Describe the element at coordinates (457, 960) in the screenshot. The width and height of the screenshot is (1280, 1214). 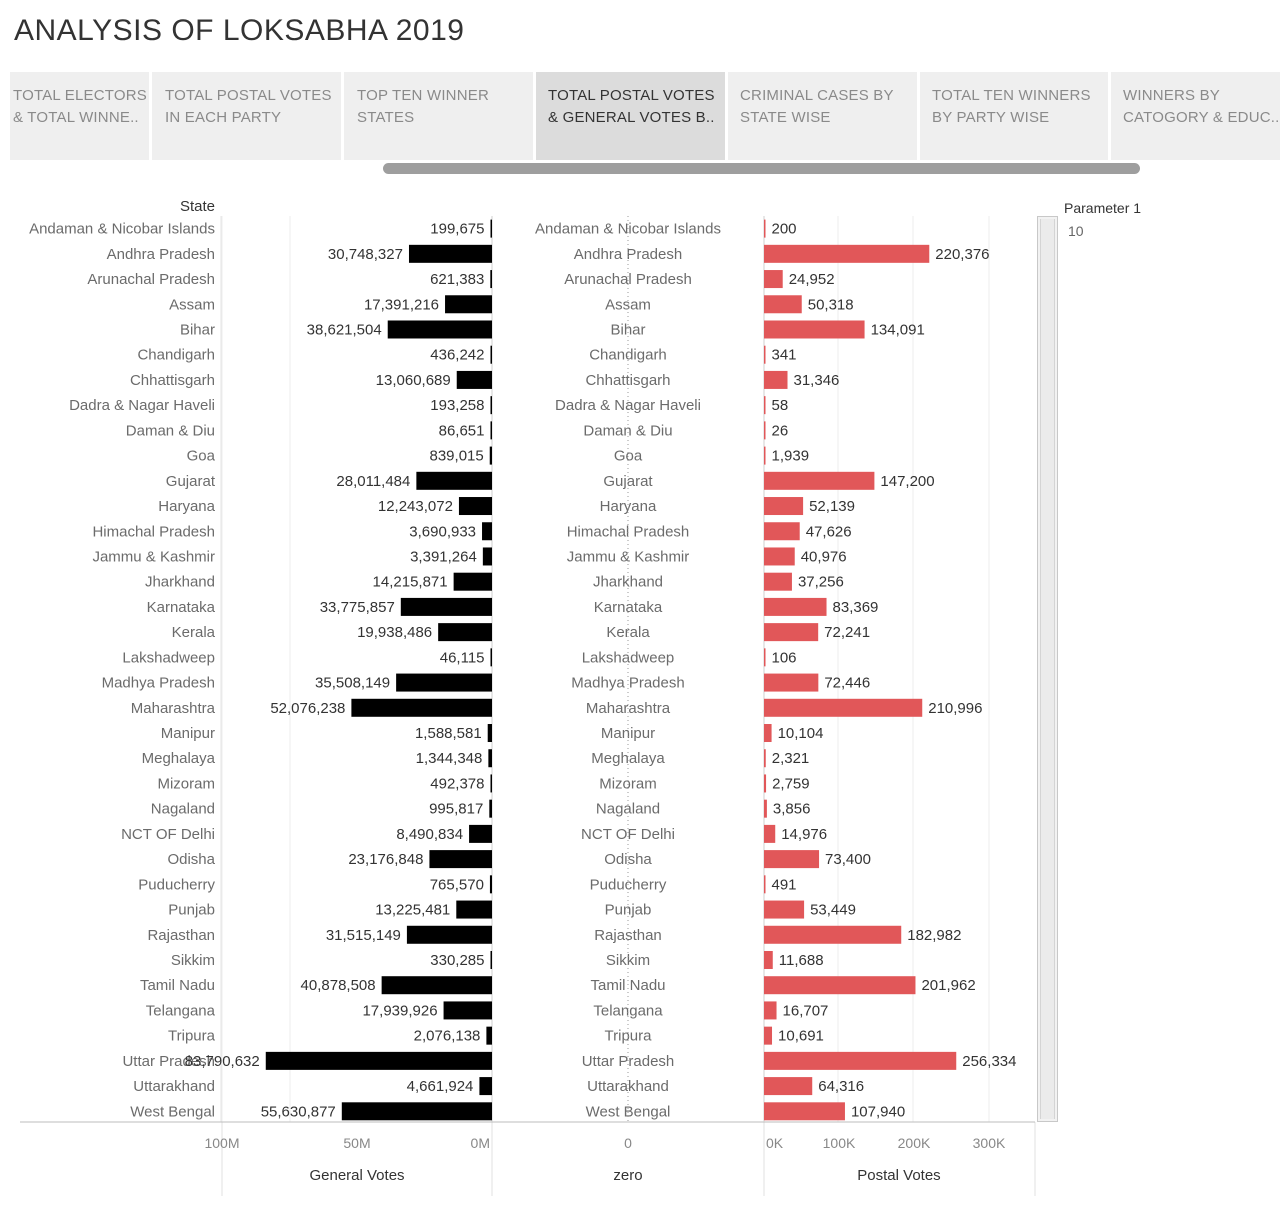
I see `general-votes-label: 330,285` at that location.